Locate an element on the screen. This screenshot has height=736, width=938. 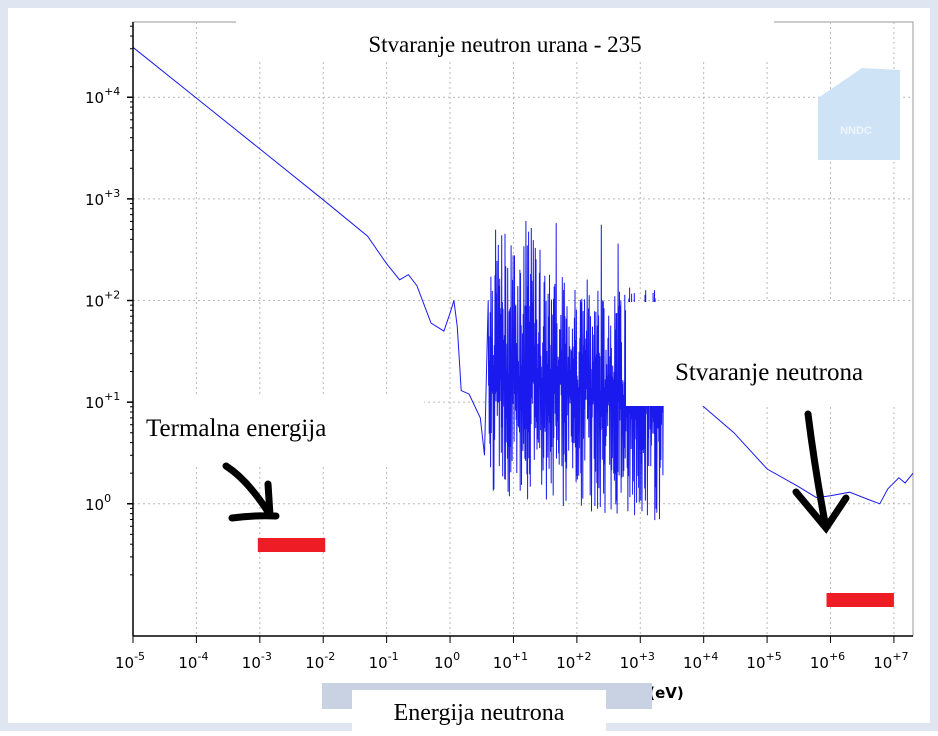
x-tick-label: 10+4 is located at coordinates (700, 661).